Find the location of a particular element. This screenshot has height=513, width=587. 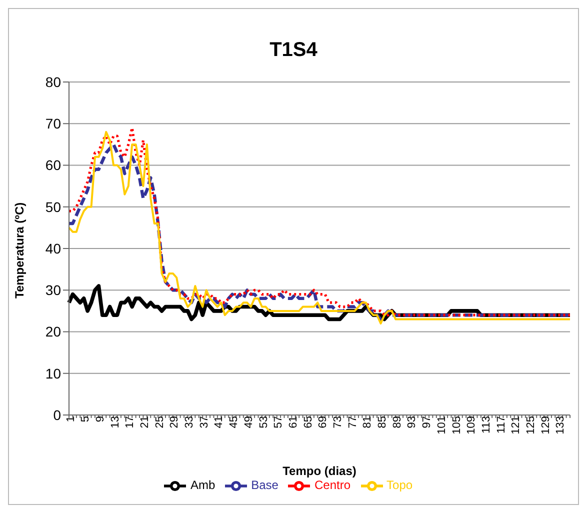

y-tick-label: 60 is located at coordinates (53, 165).